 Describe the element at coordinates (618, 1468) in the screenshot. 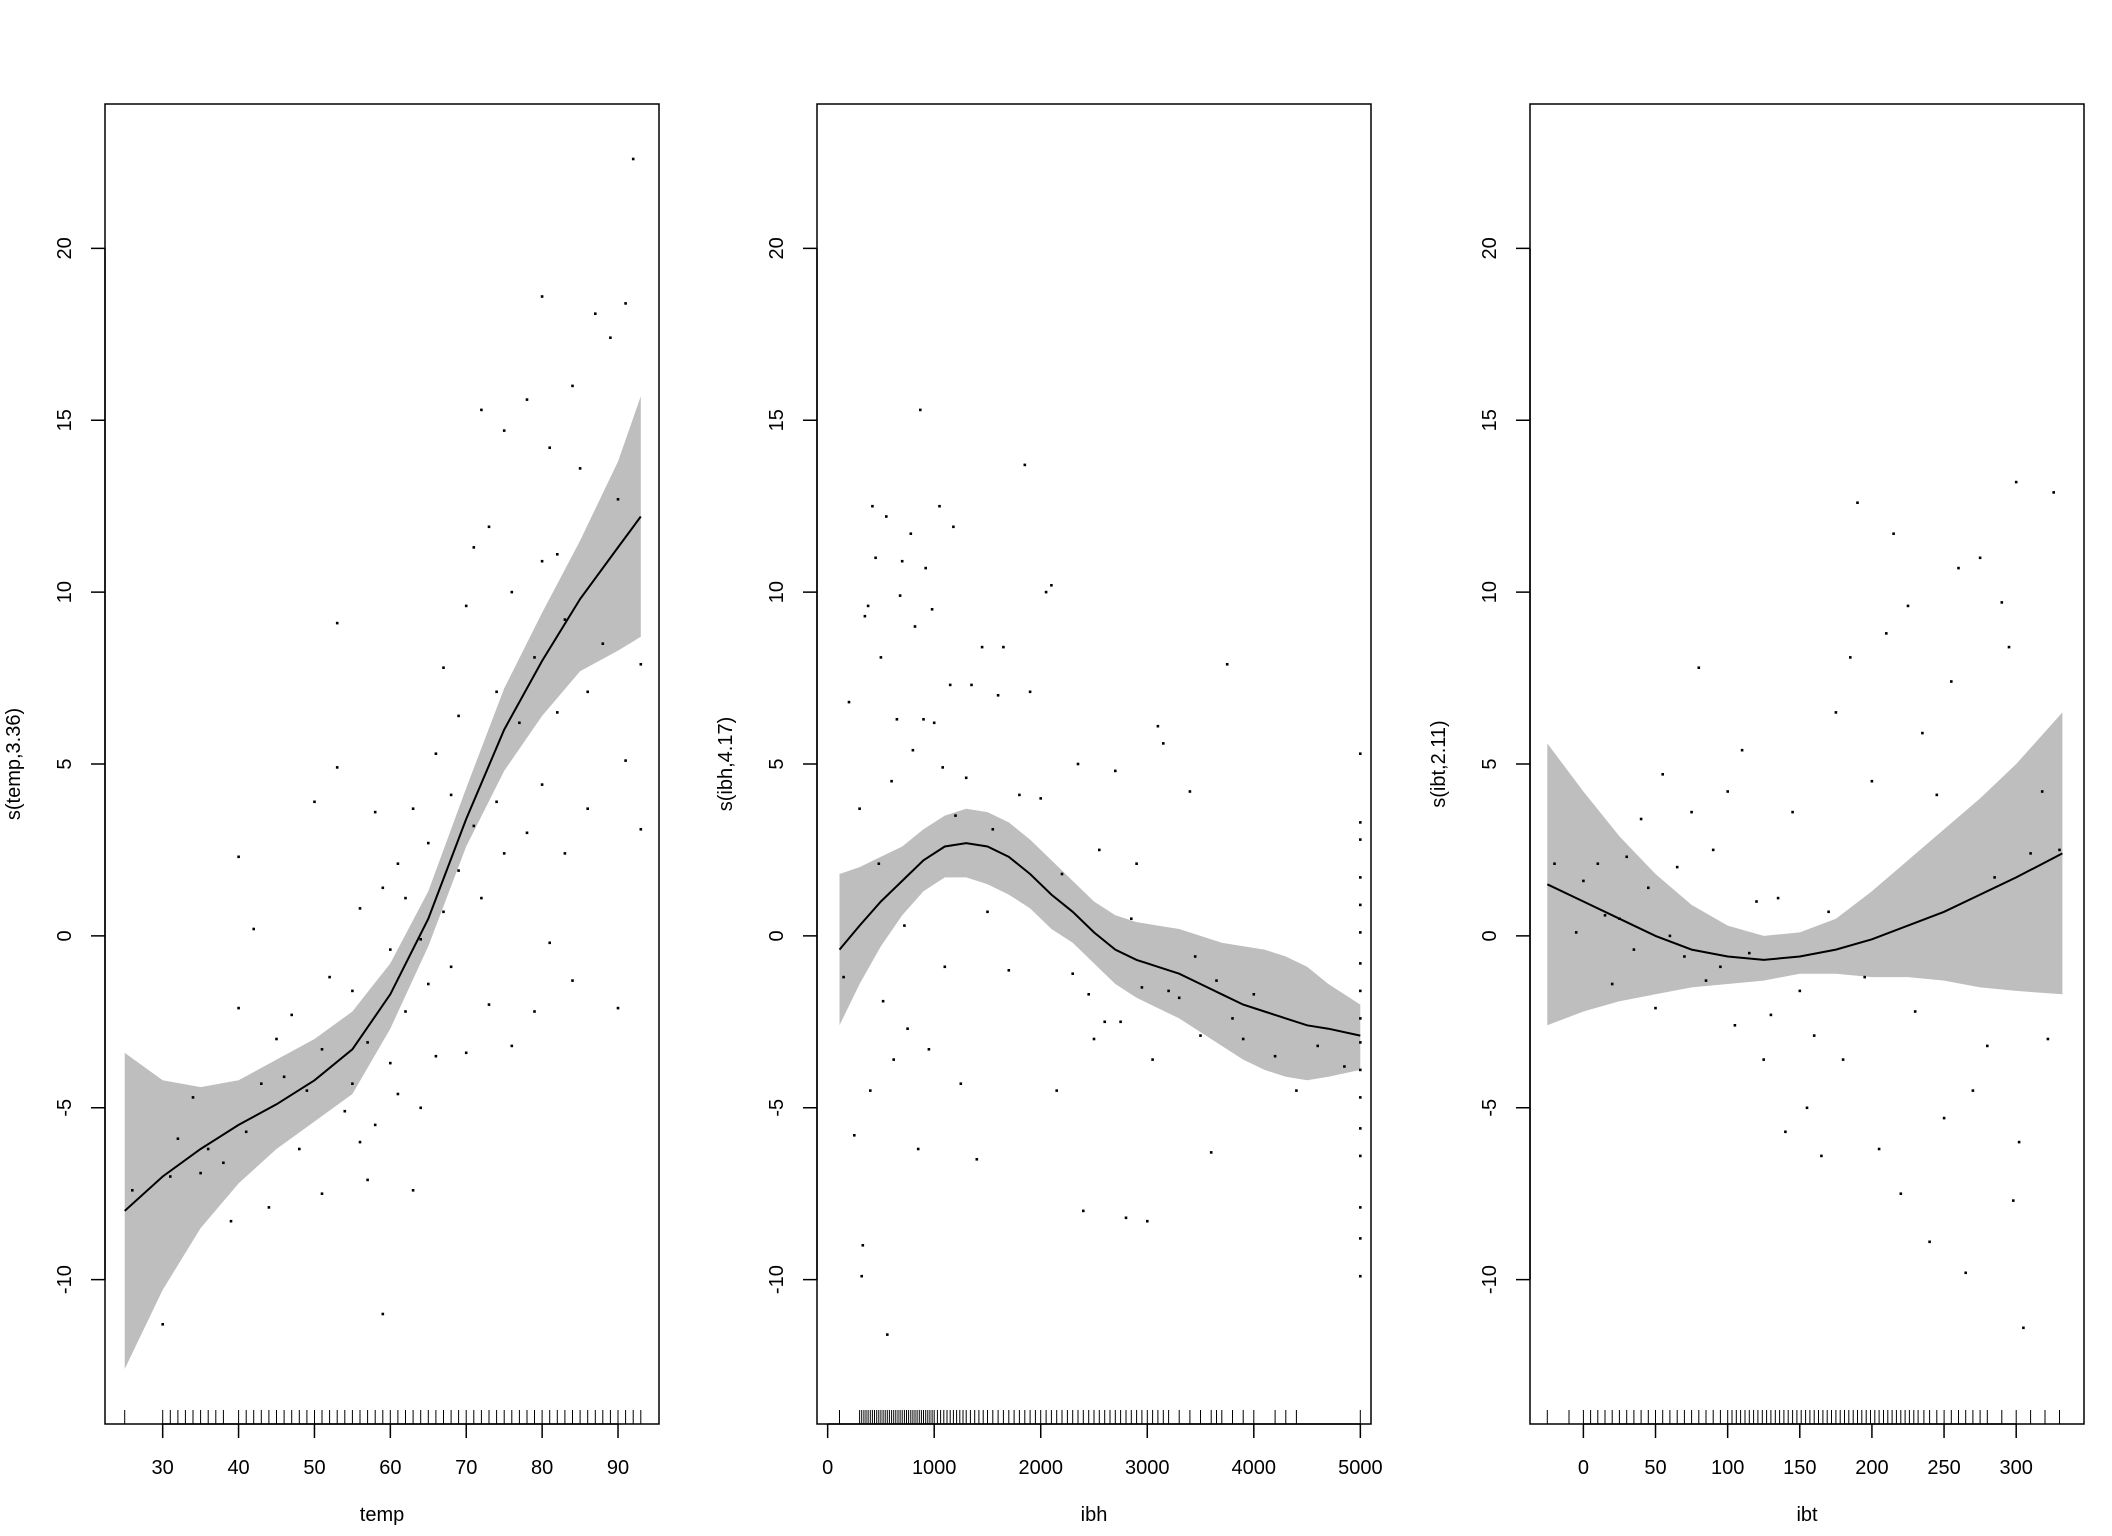

I see `x-tick-label: 90` at that location.